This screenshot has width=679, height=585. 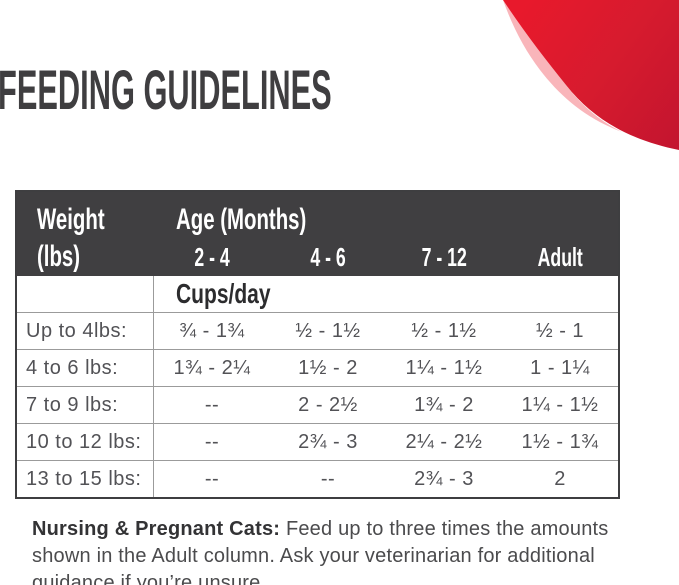 What do you see at coordinates (85, 442) in the screenshot?
I see `row-weight-label: 10 to 12 lbs:` at bounding box center [85, 442].